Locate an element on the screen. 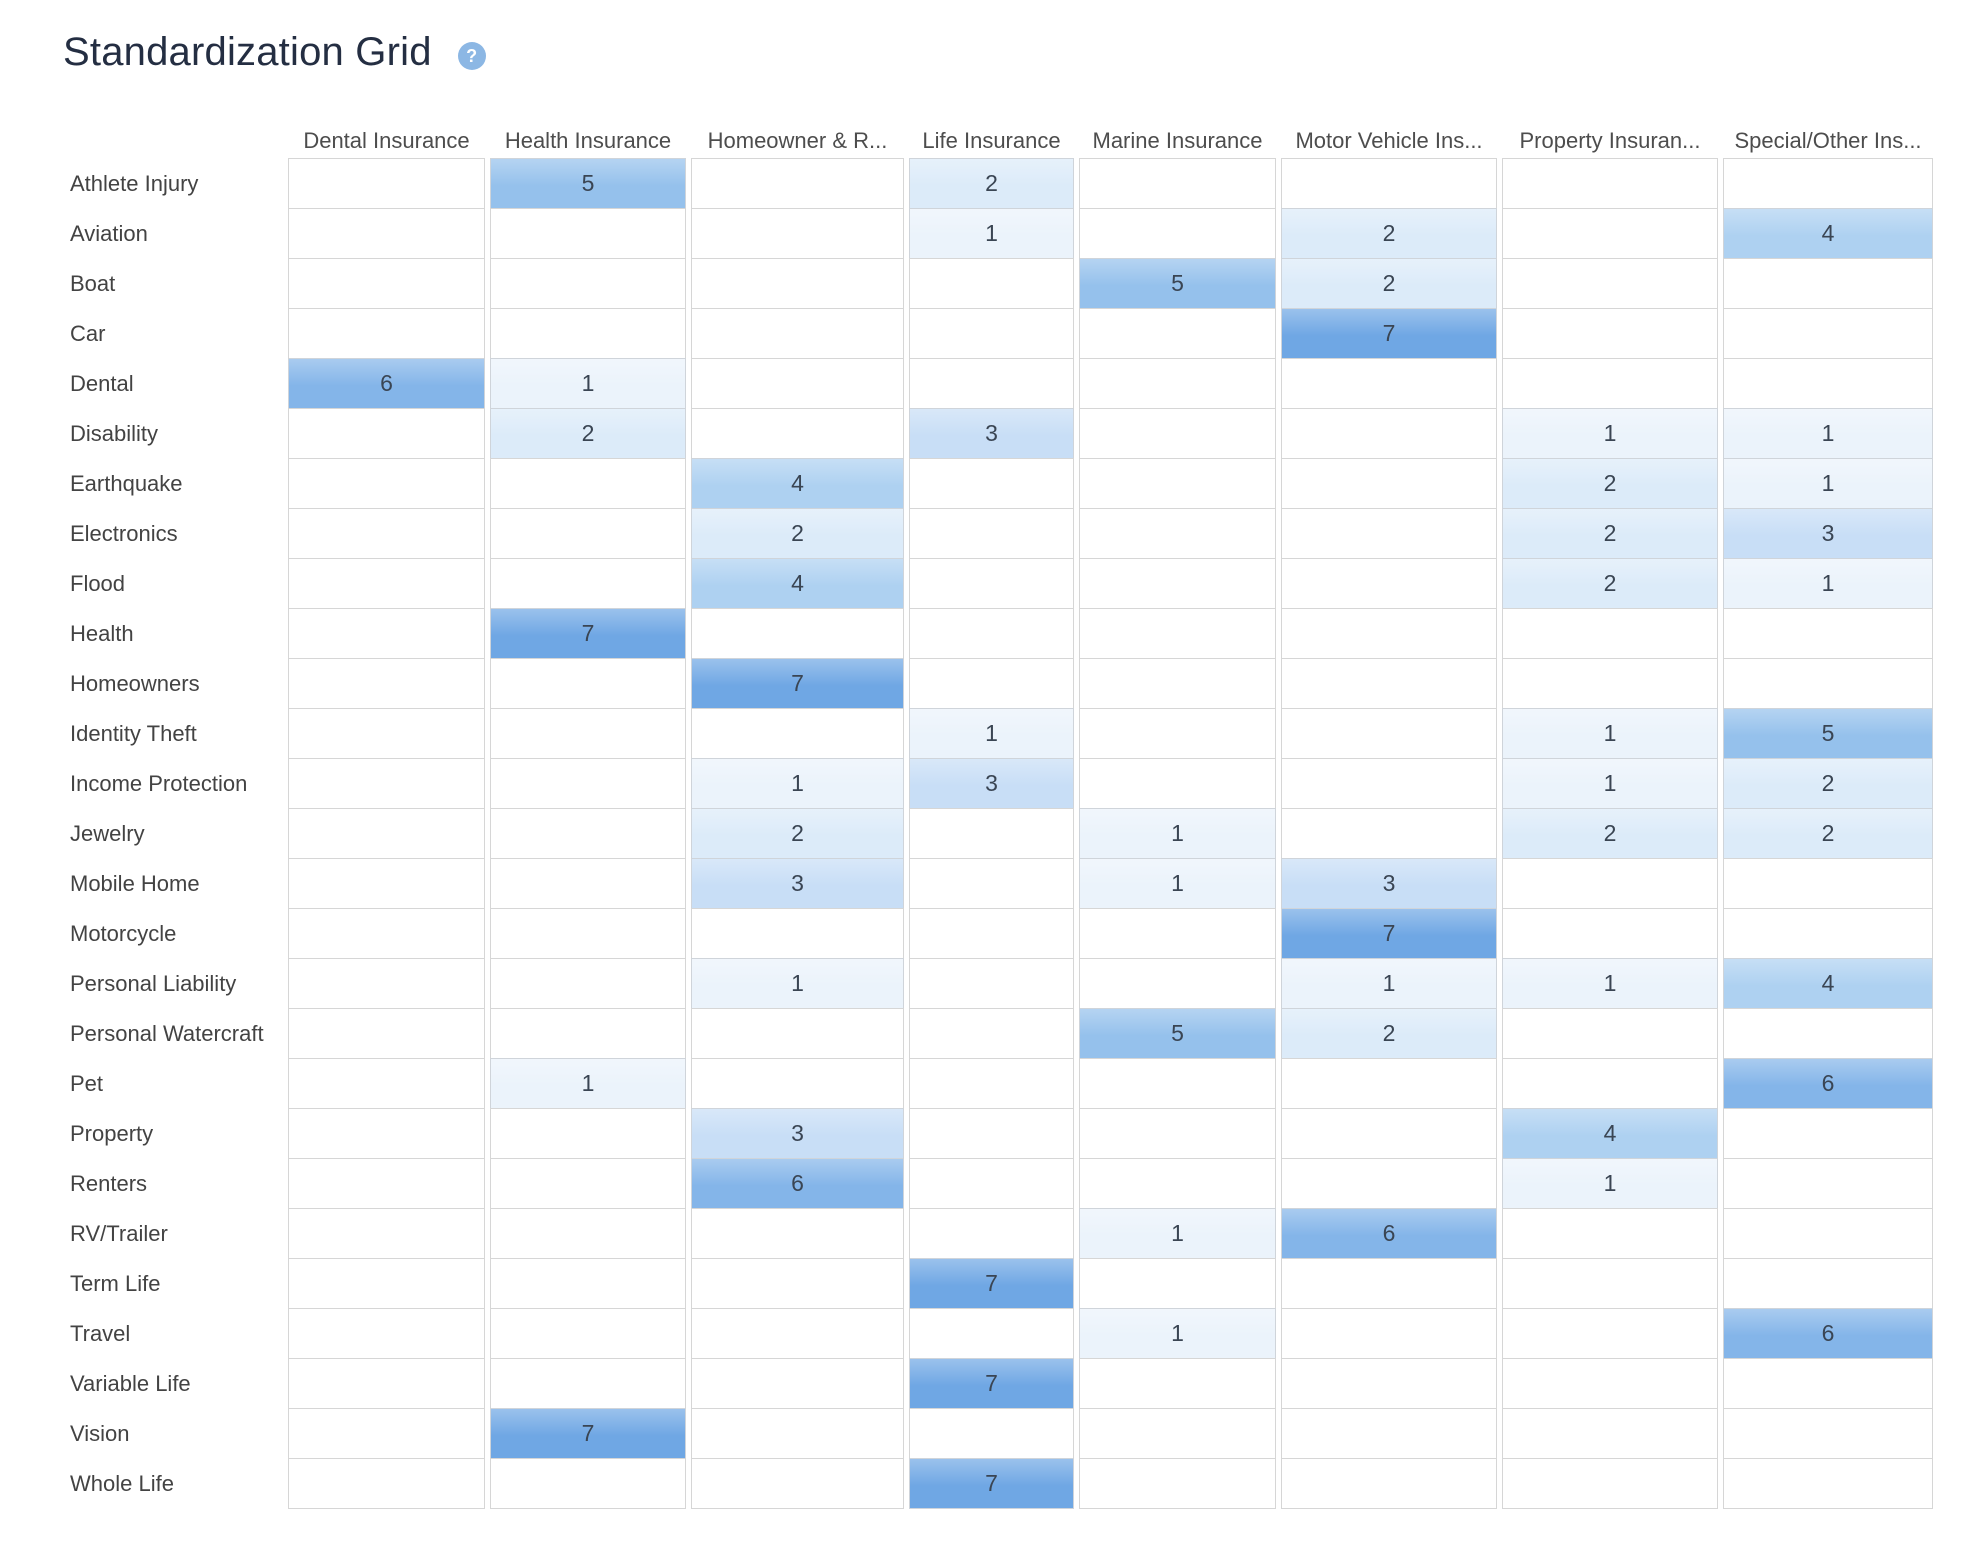  help-icon: ? is located at coordinates (471, 56).